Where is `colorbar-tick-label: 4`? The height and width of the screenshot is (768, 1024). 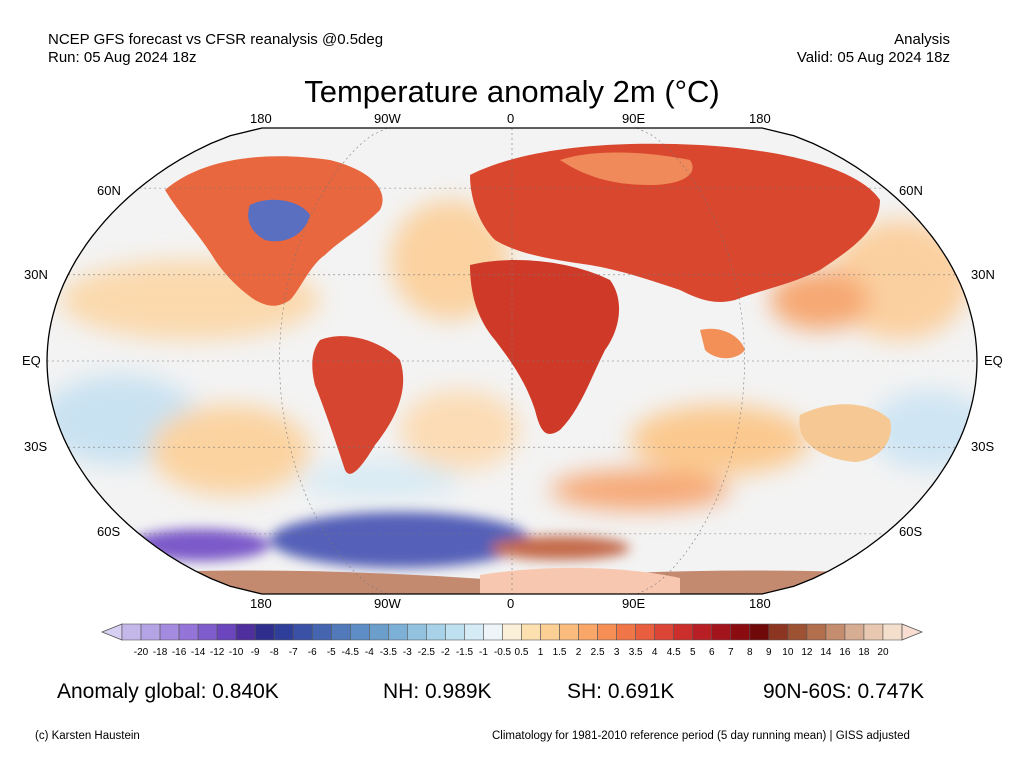 colorbar-tick-label: 4 is located at coordinates (654, 652).